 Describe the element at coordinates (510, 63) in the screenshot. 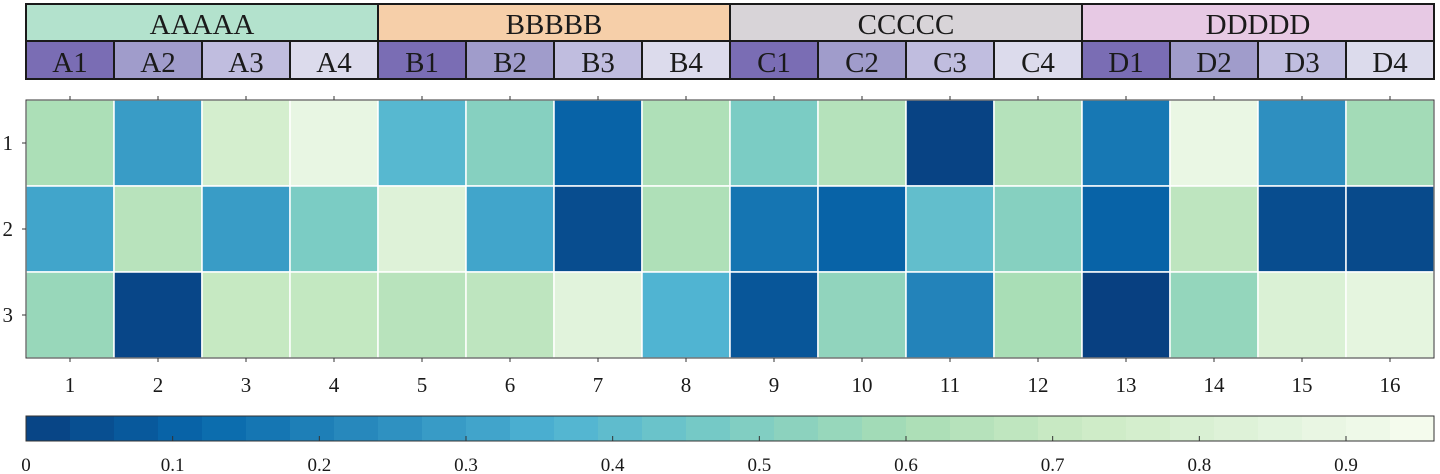

I see `subgroup-label: B2` at that location.